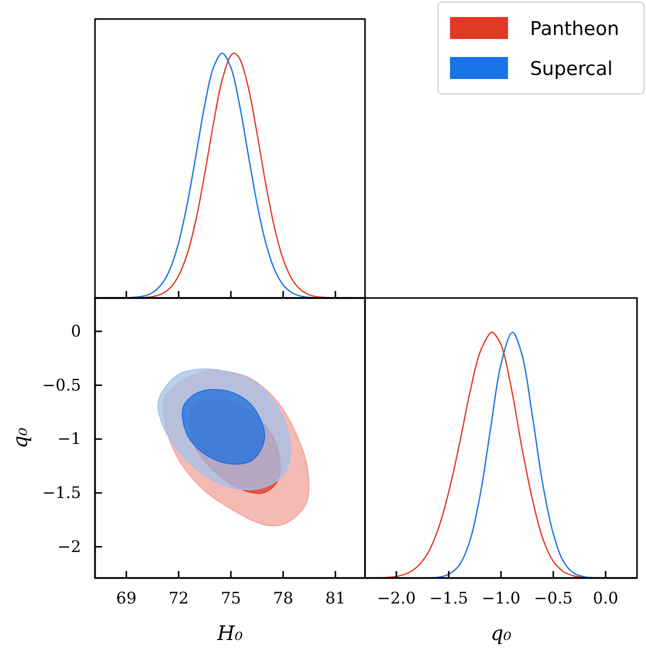 The height and width of the screenshot is (649, 646). I want to click on x-axis-title: q₀, so click(501, 633).